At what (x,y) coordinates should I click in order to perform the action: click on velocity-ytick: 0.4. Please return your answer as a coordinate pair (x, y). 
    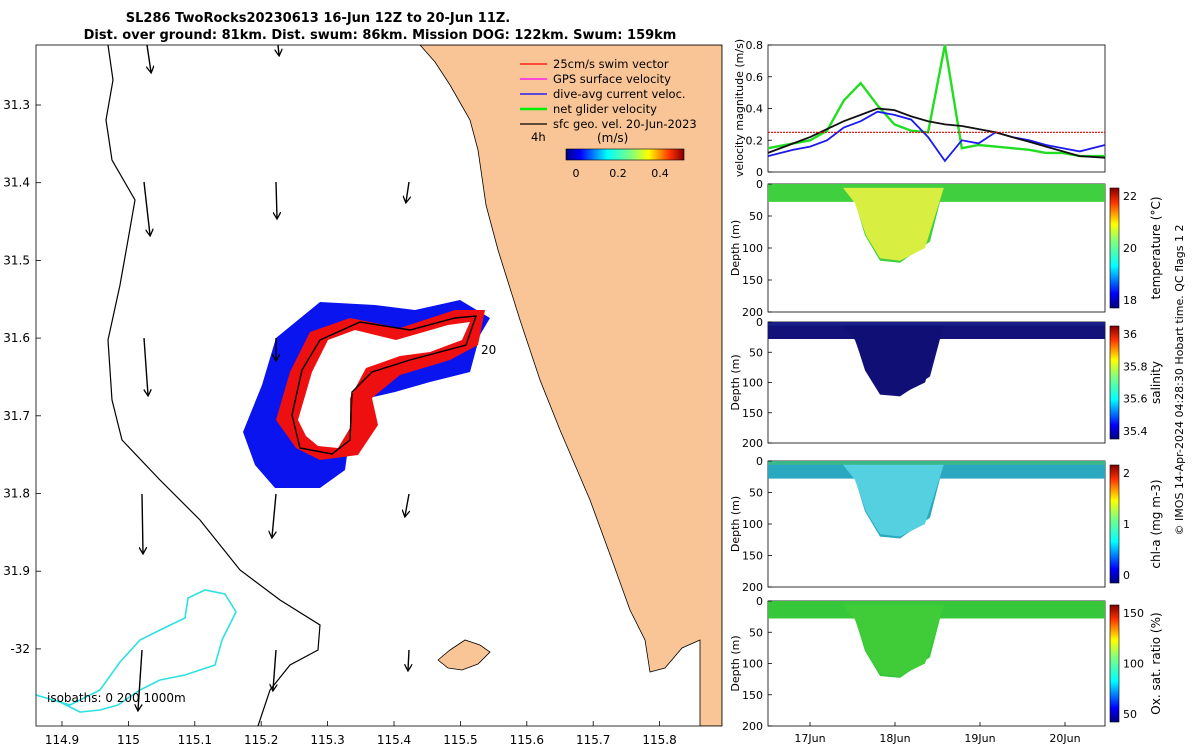
    Looking at the image, I should click on (755, 109).